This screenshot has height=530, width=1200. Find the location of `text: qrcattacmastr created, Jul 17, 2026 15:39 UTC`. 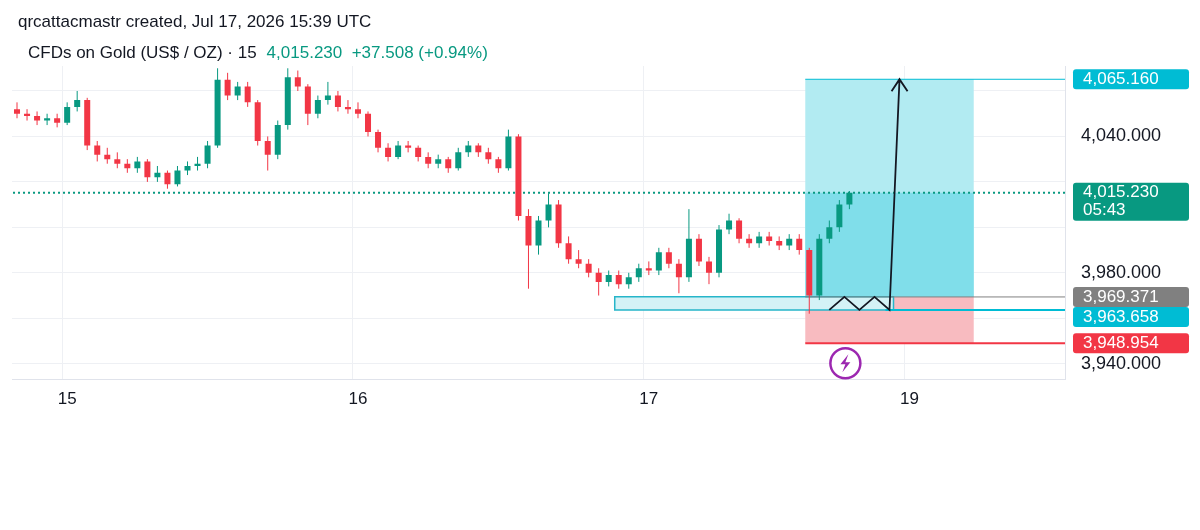

text: qrcattacmastr created, Jul 17, 2026 15:39 UTC is located at coordinates (195, 22).